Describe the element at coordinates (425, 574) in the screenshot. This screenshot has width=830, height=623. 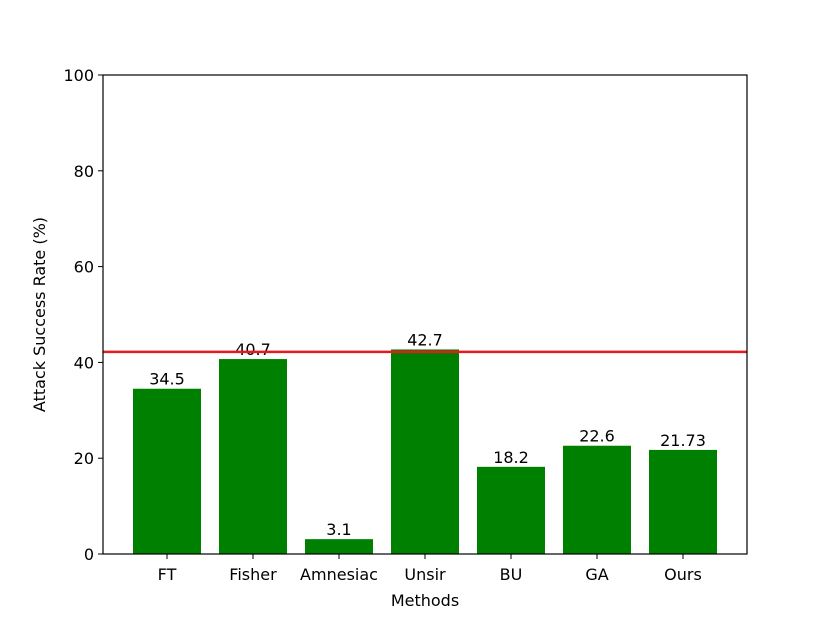
I see `x-tick-label-unsir: Unsir` at that location.